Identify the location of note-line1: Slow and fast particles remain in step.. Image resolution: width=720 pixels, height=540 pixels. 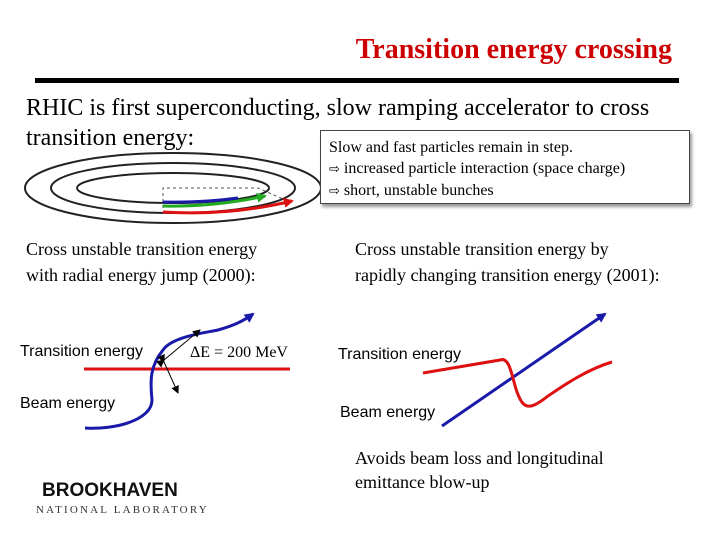
(451, 147).